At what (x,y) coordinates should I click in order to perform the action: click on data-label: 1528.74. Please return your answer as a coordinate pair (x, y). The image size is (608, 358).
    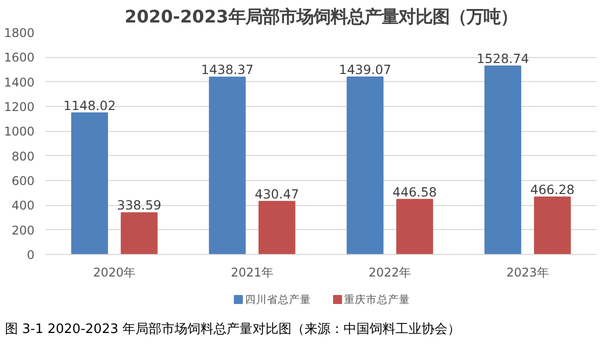
    Looking at the image, I should click on (503, 58).